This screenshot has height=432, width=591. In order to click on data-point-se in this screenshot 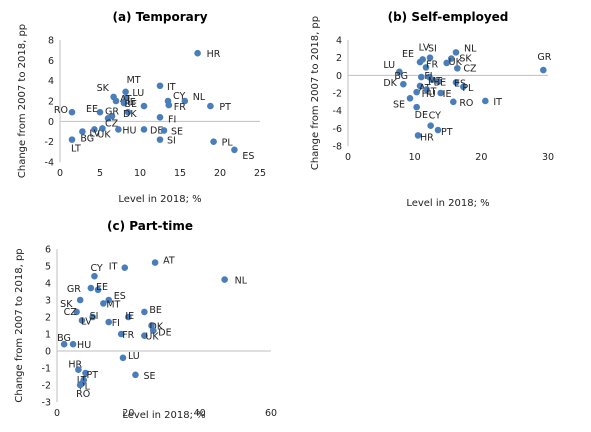, I will do `click(410, 98)`.